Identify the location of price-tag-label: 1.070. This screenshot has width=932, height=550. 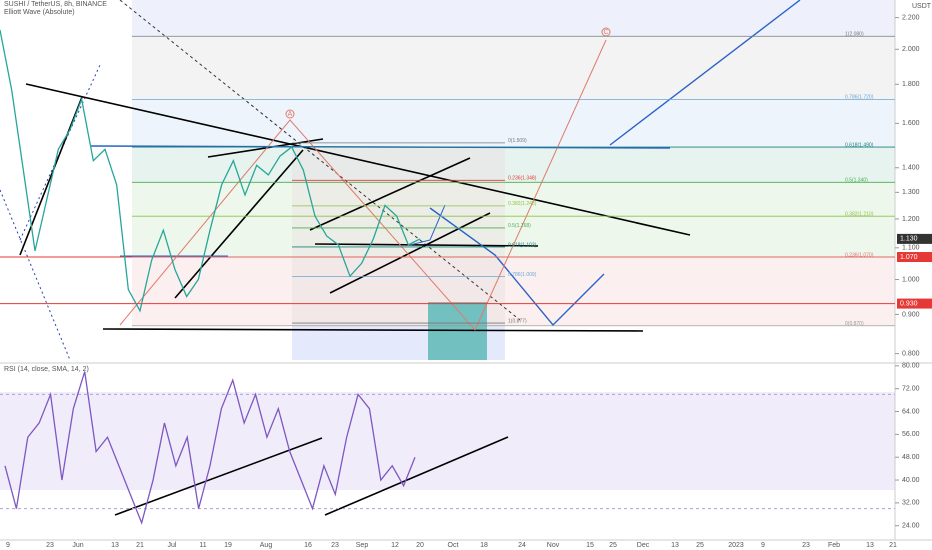
(909, 257).